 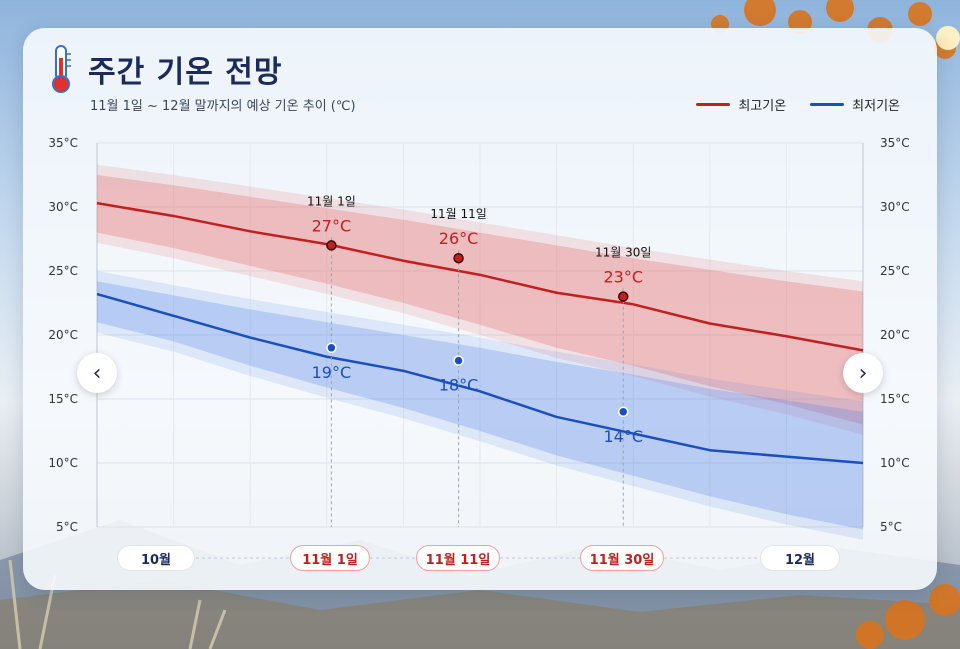 What do you see at coordinates (63, 335) in the screenshot?
I see `y-tick-label-left: 20°C` at bounding box center [63, 335].